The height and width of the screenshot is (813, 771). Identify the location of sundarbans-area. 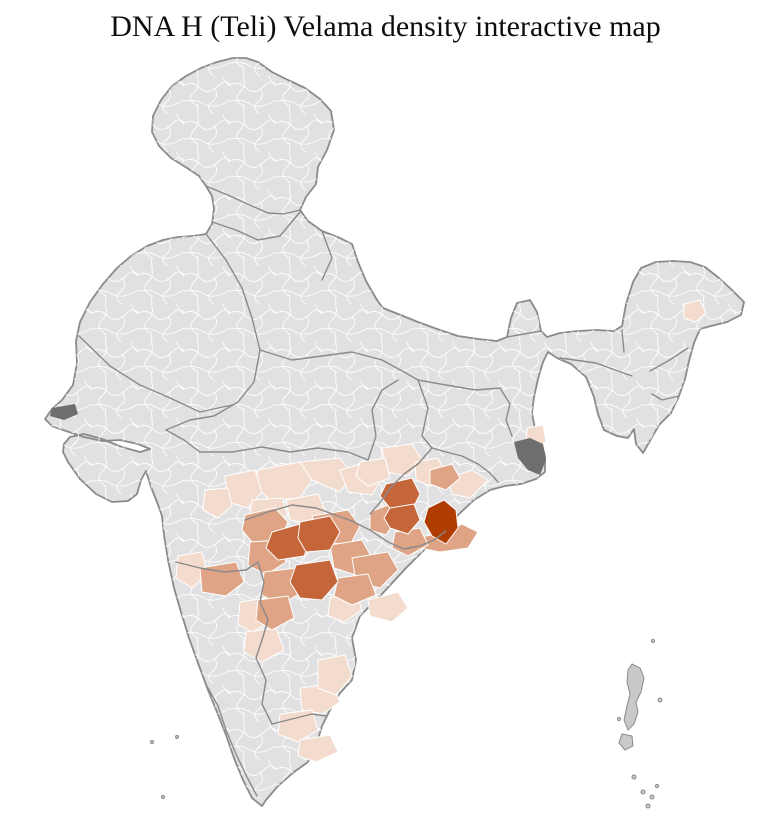
(530, 456).